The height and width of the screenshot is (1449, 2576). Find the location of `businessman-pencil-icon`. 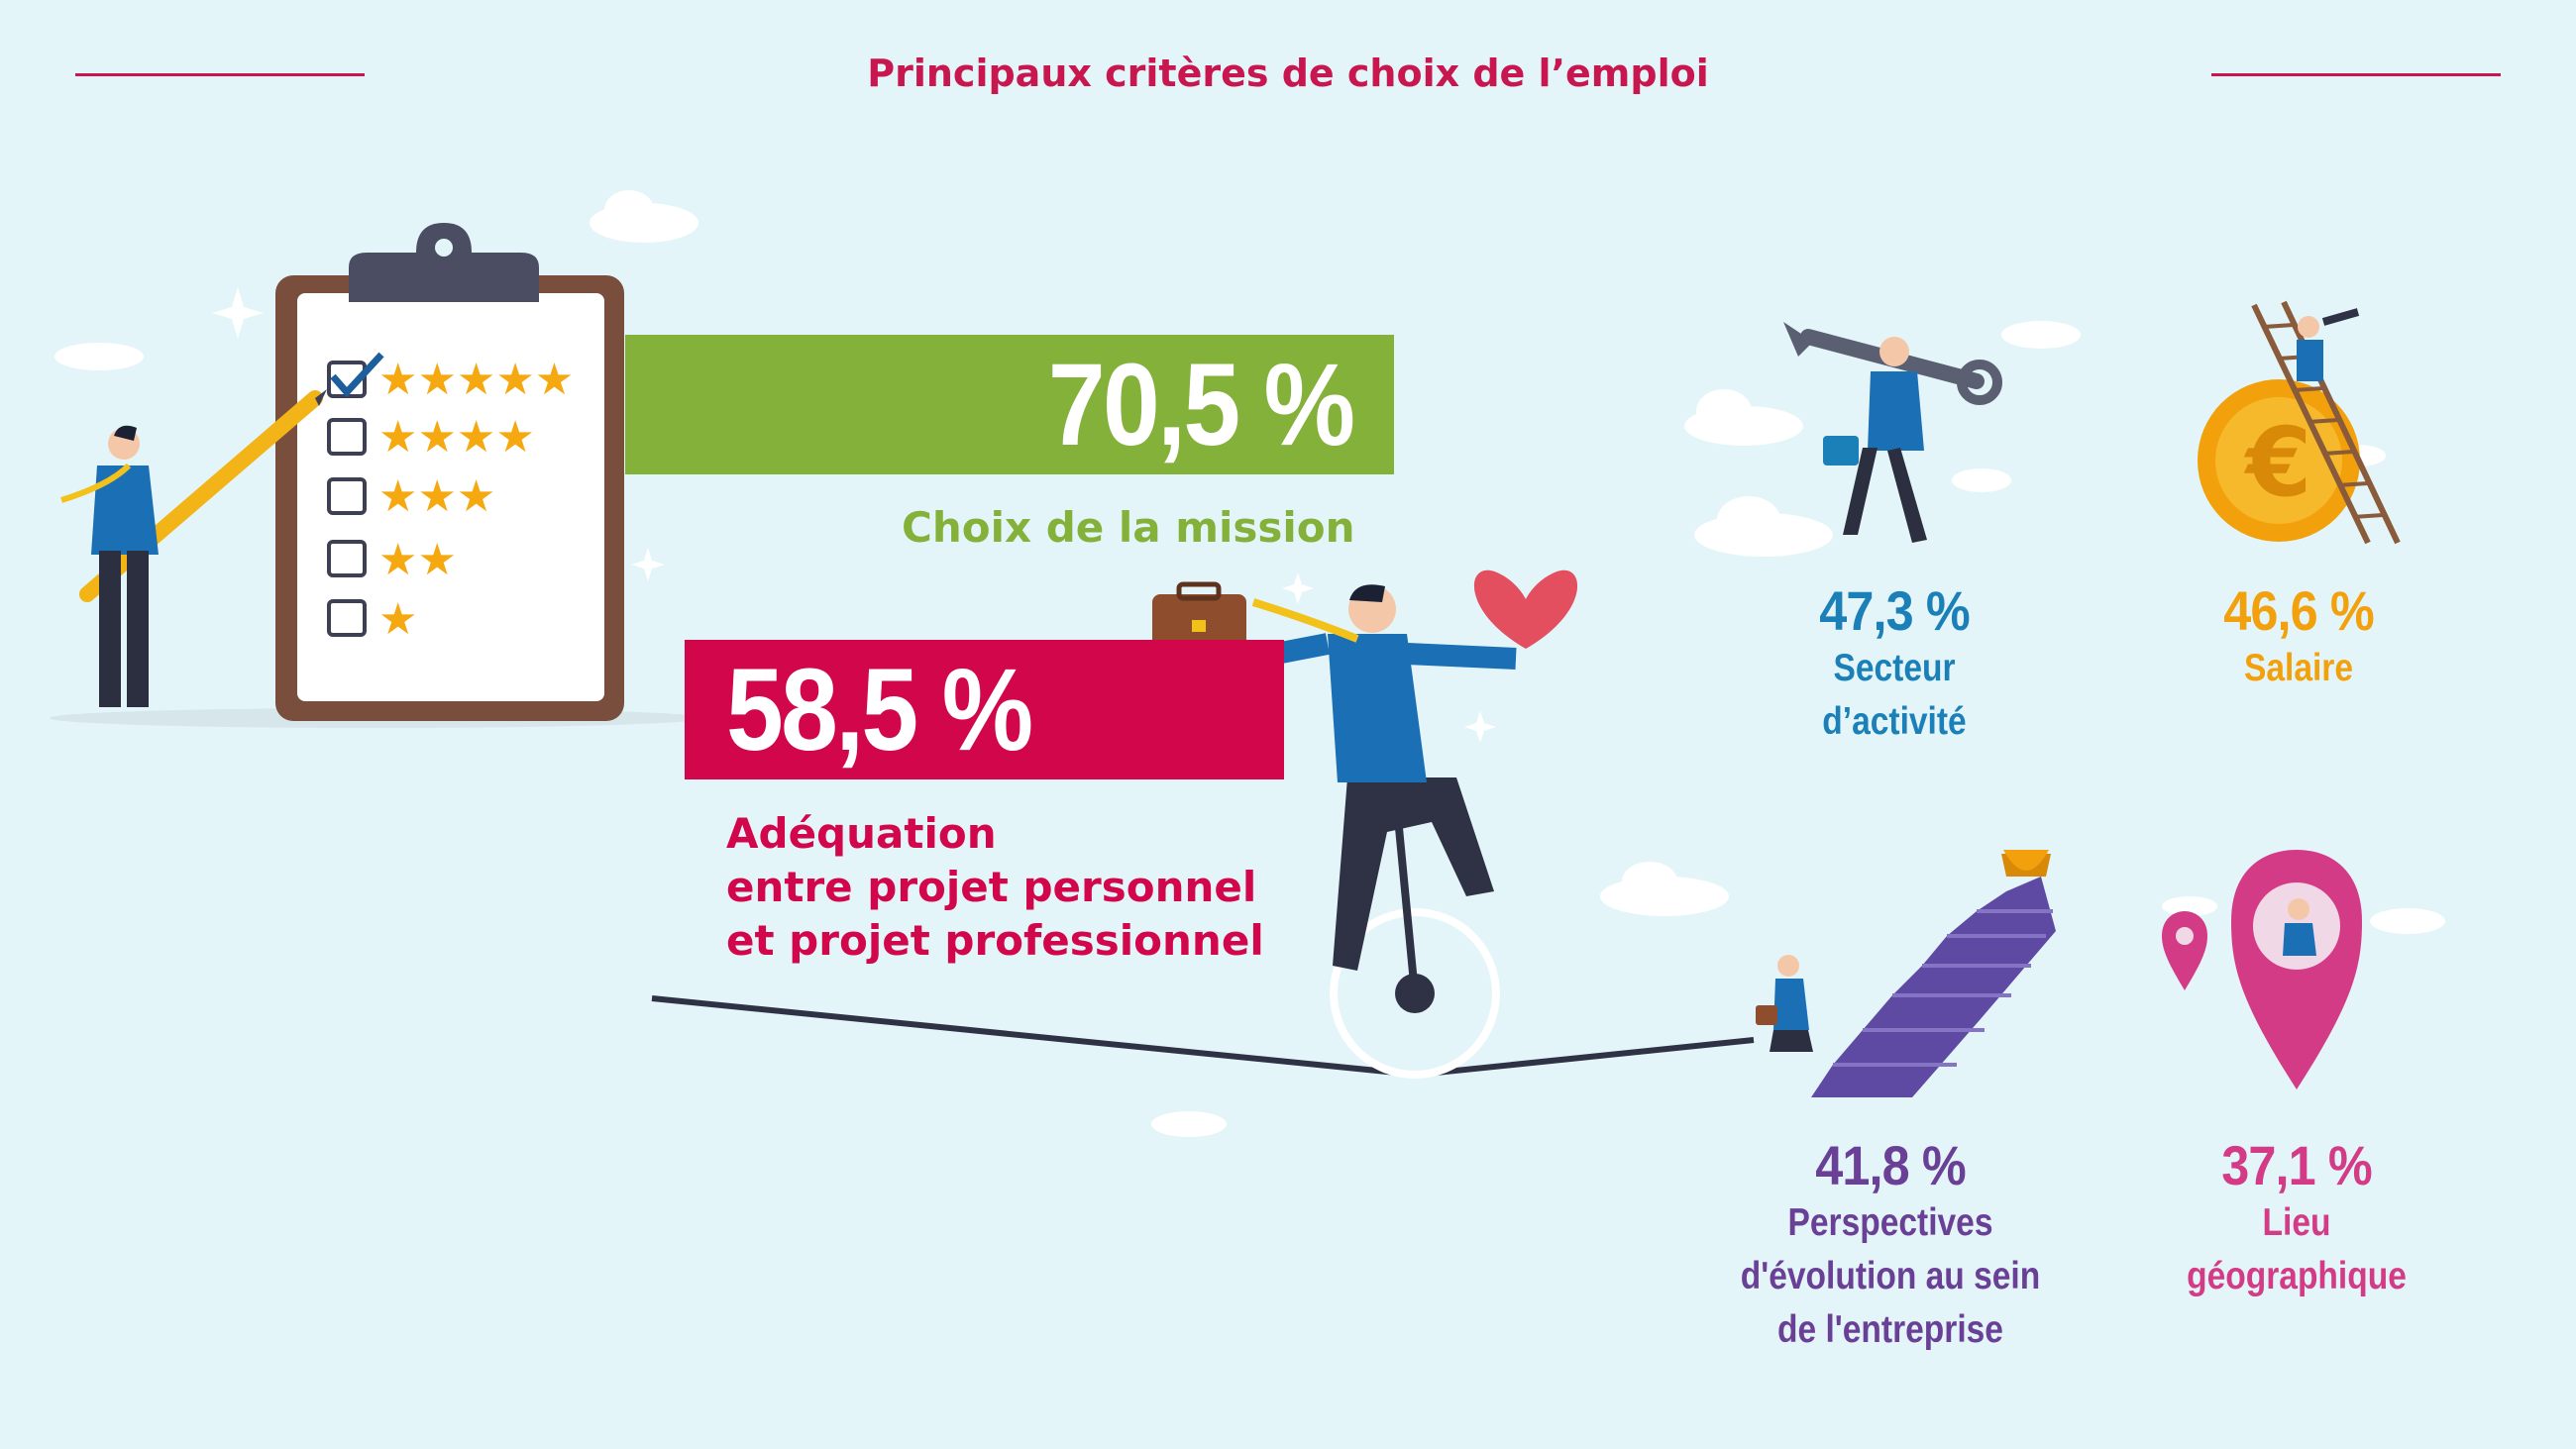

businessman-pencil-icon is located at coordinates (194, 548).